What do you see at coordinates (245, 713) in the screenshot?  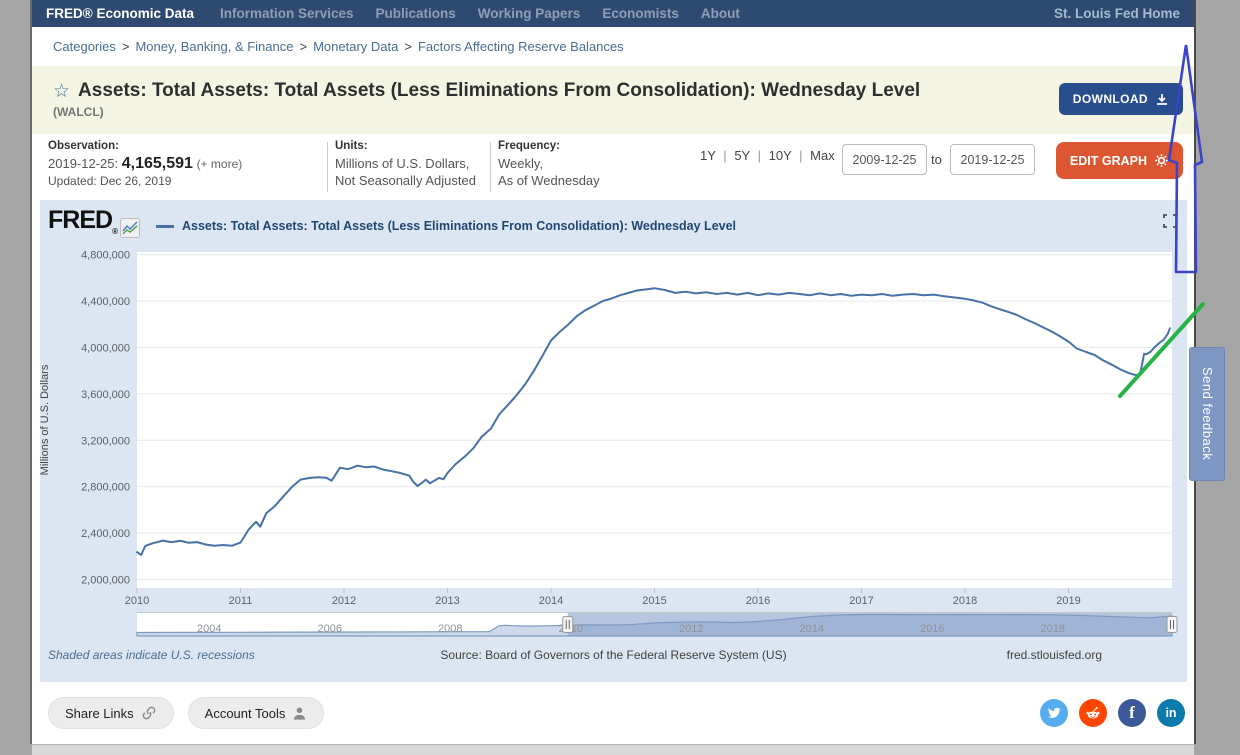 I see `account-tools-label: Account Tools` at bounding box center [245, 713].